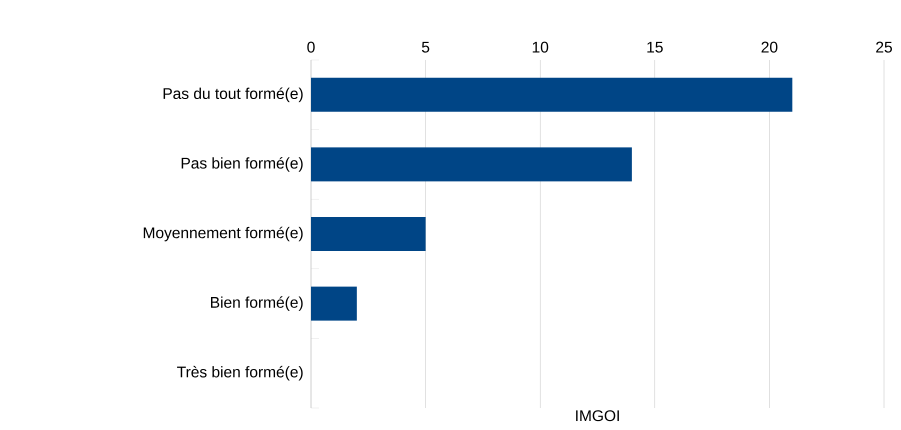 Image resolution: width=901 pixels, height=430 pixels. I want to click on x-axis-title: IMGOI, so click(597, 416).